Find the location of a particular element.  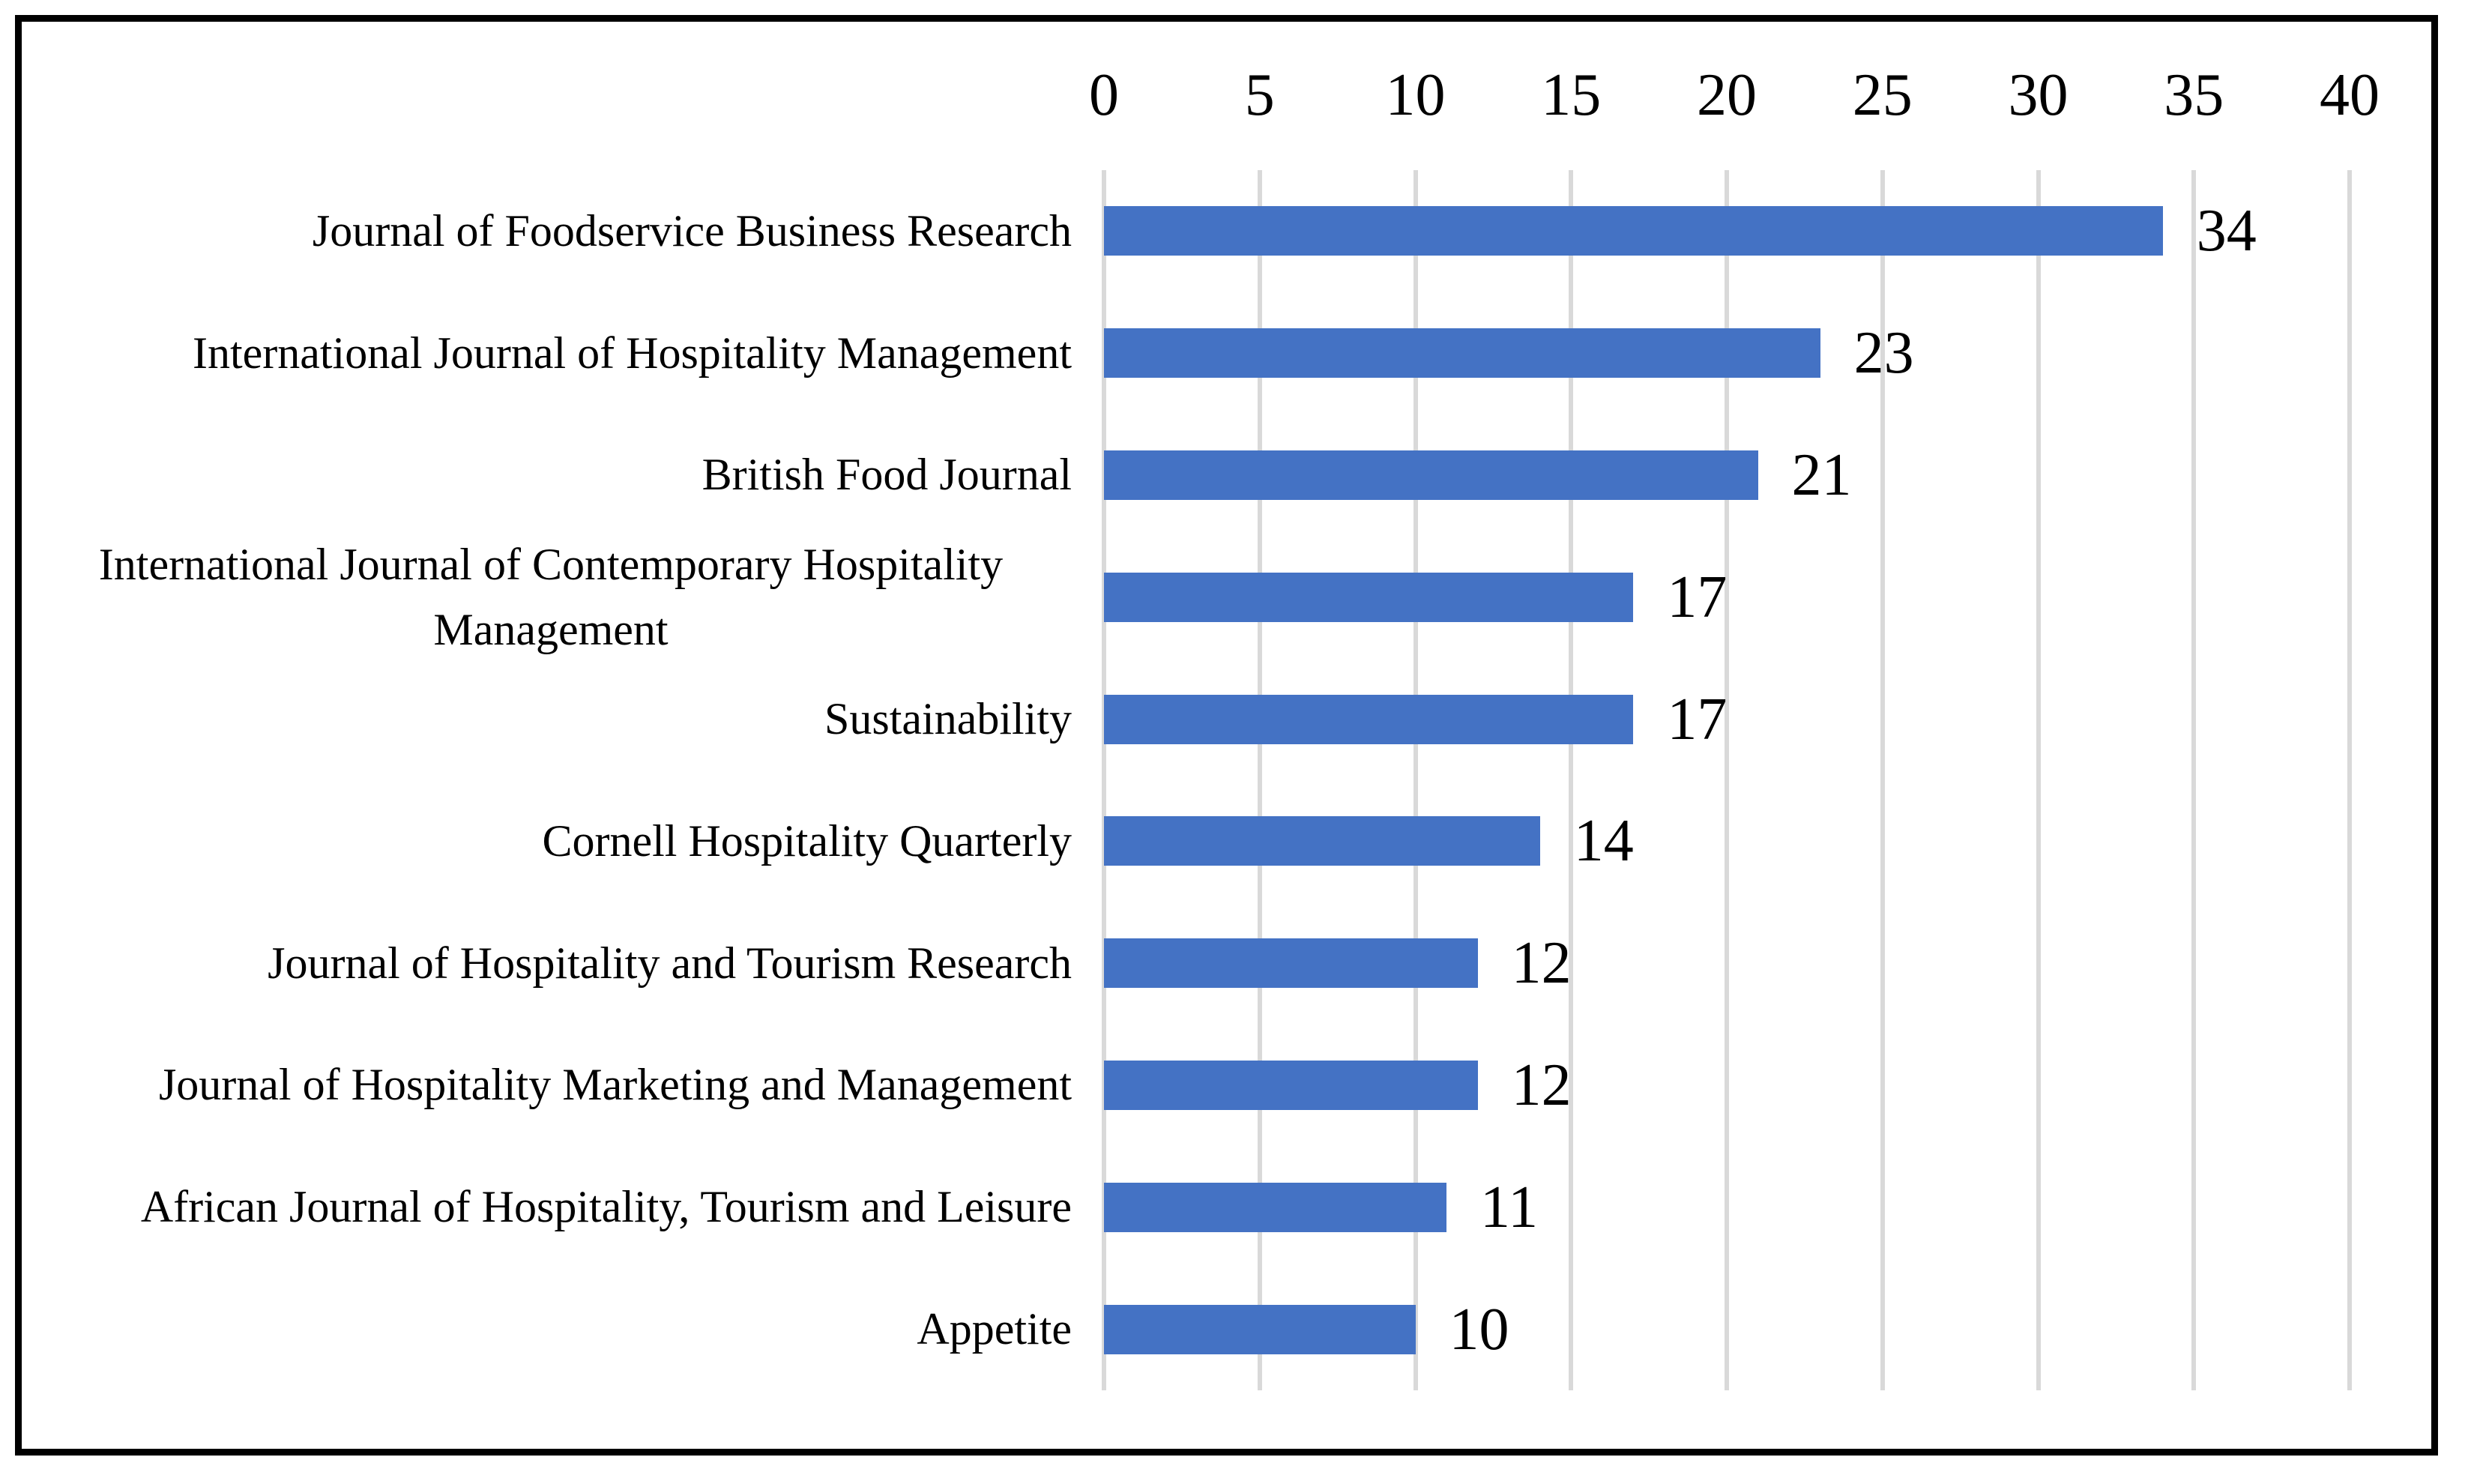

value-label: 10 is located at coordinates (1479, 1329).